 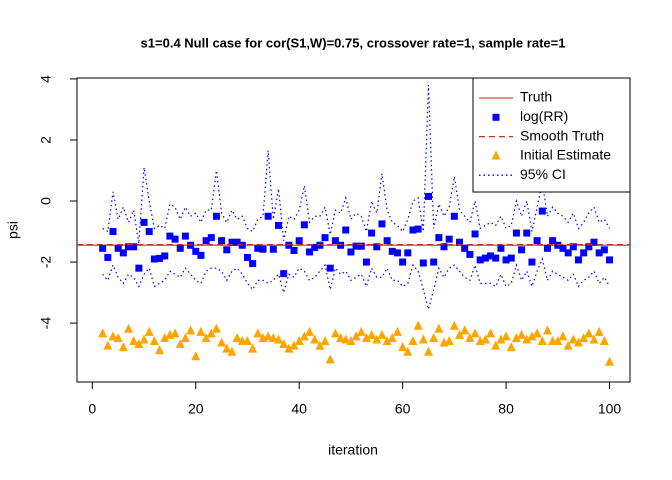 What do you see at coordinates (46, 140) in the screenshot?
I see `y-tick-label: 2` at bounding box center [46, 140].